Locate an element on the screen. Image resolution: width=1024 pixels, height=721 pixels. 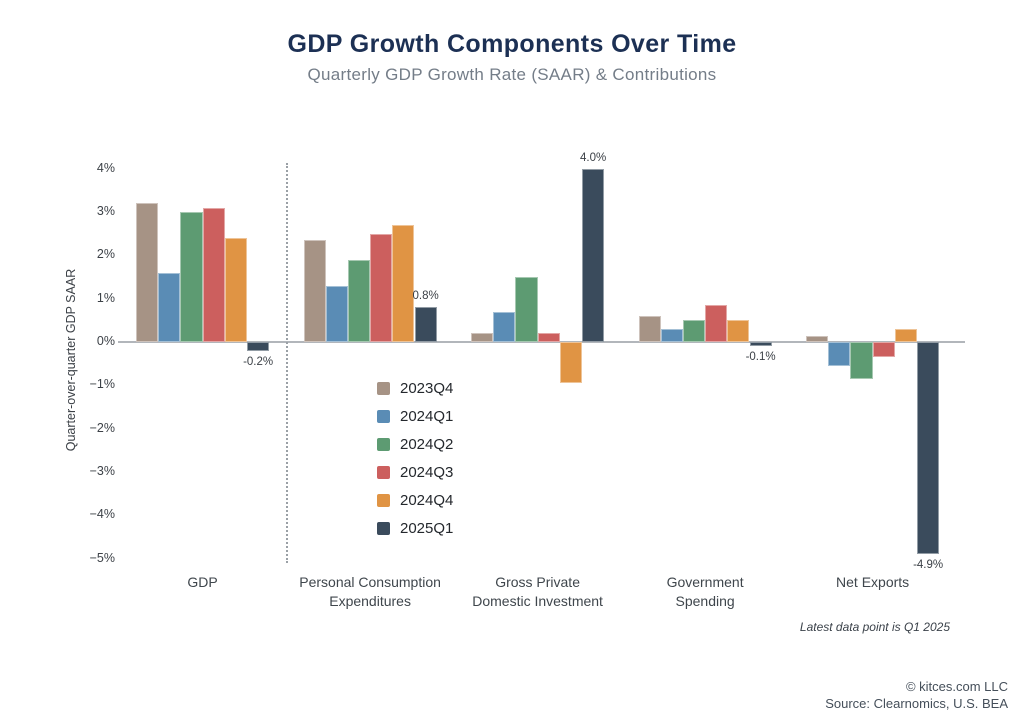
legend-item: 2023Q4 is located at coordinates (415, 388).